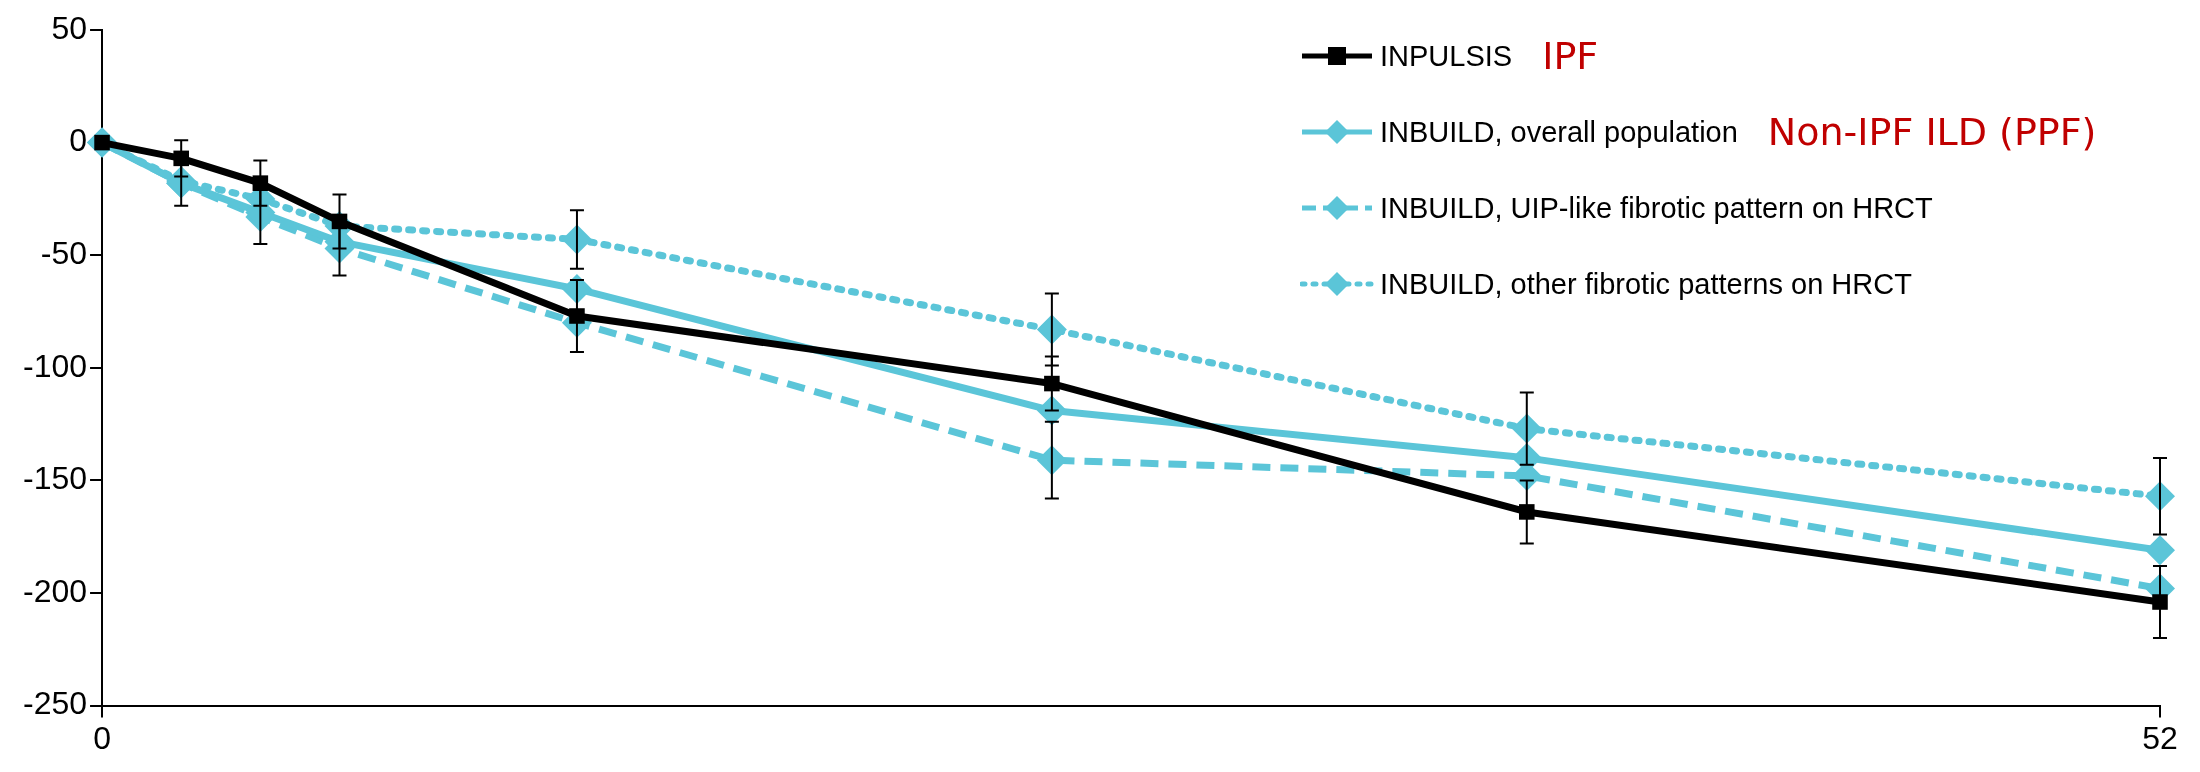  Describe the element at coordinates (55, 590) in the screenshot. I see `y-tick-label: -200` at that location.